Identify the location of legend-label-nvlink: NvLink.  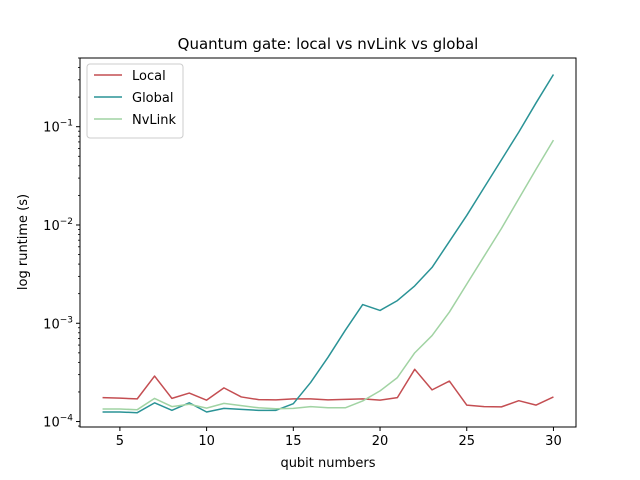
(154, 120).